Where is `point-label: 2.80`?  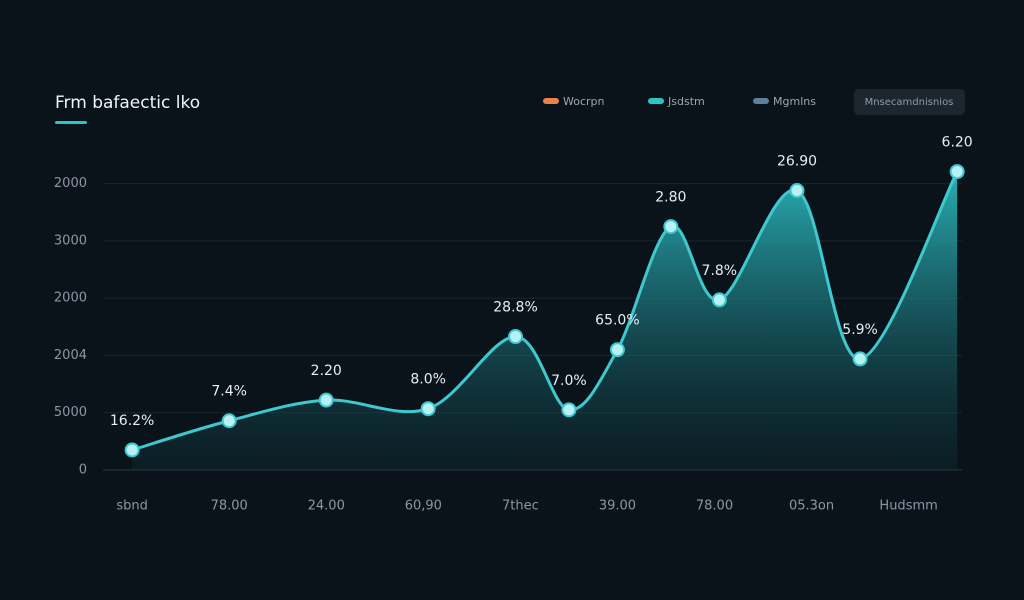 point-label: 2.80 is located at coordinates (670, 198).